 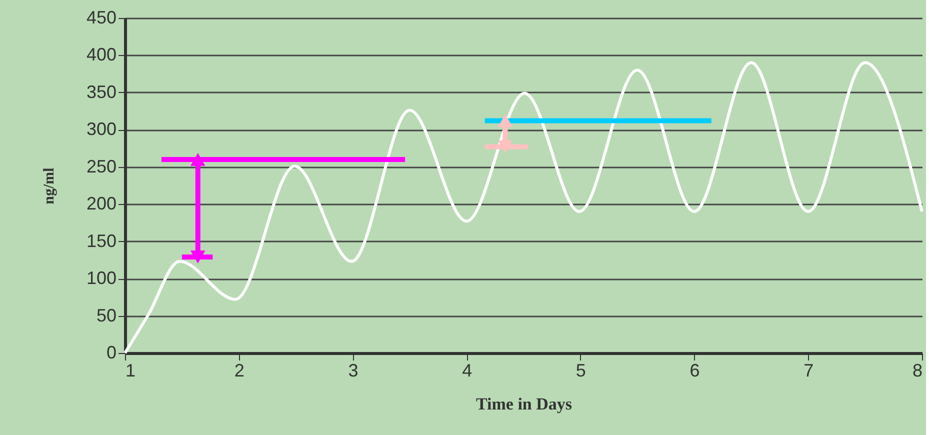 What do you see at coordinates (239, 370) in the screenshot?
I see `x-tick-label: 2` at bounding box center [239, 370].